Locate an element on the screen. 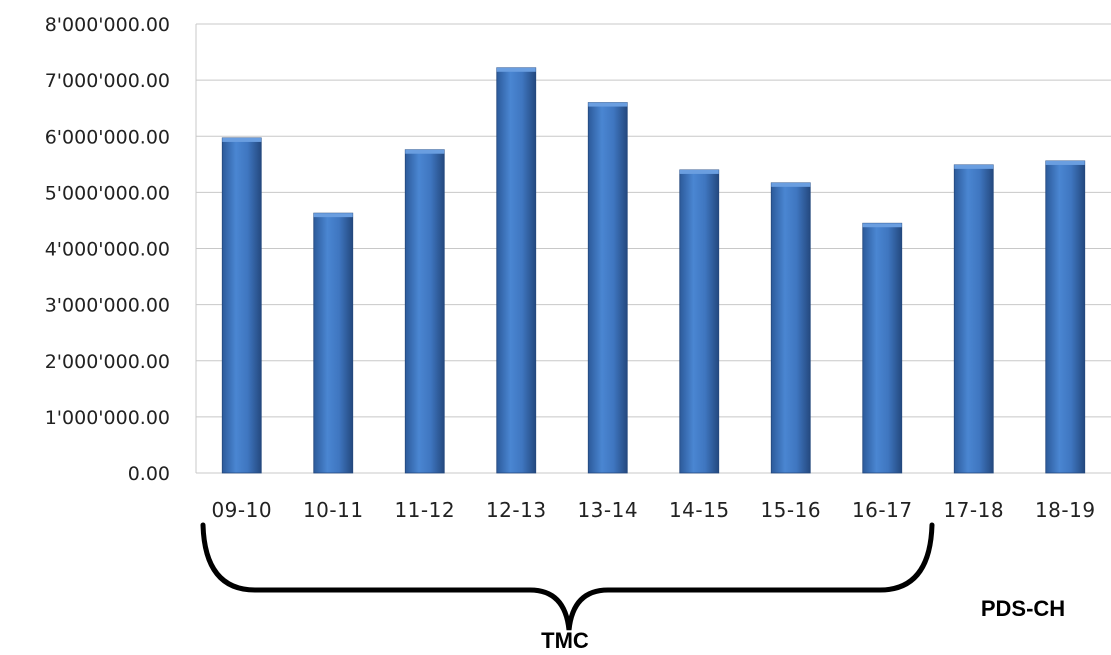  x-tick-label: 09-10 is located at coordinates (241, 510).